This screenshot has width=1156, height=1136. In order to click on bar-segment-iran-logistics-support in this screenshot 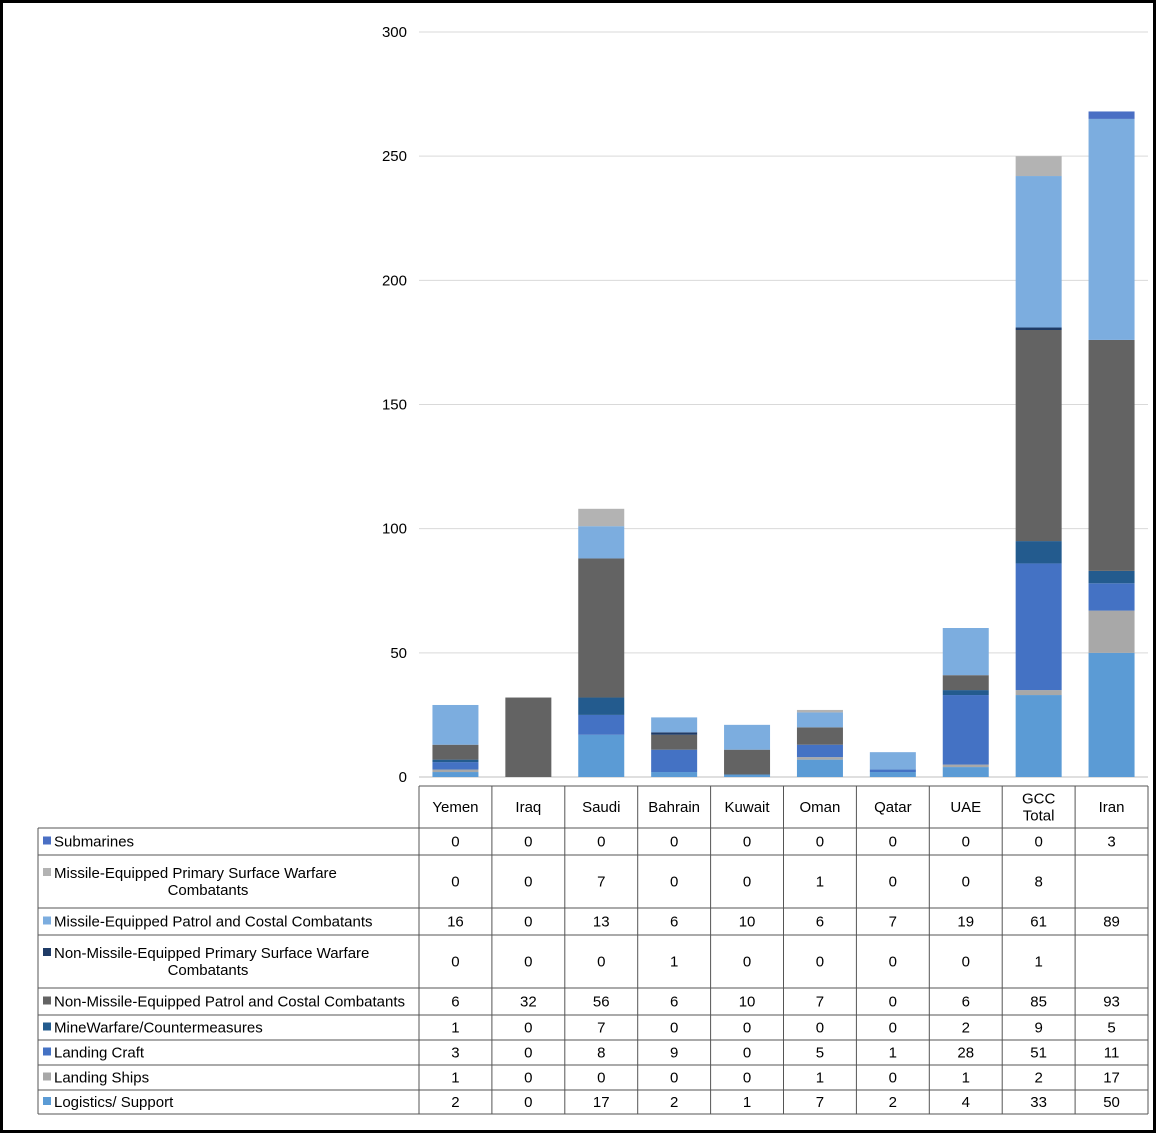, I will do `click(1111, 714)`.